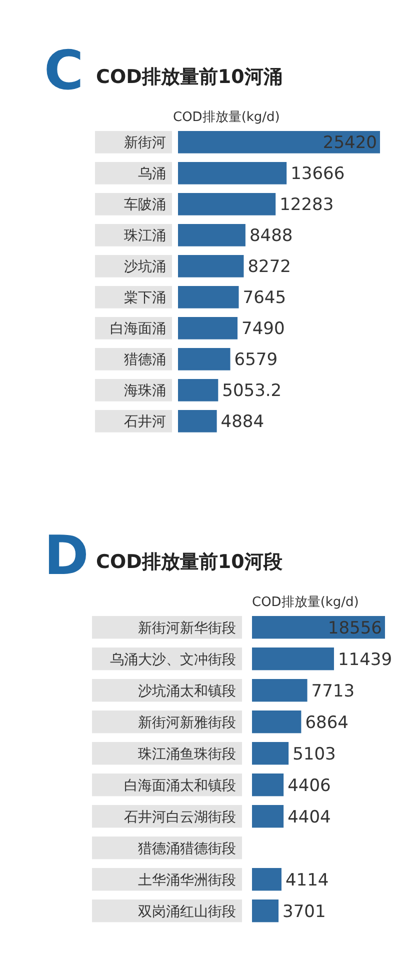 The image size is (405, 970). What do you see at coordinates (66, 555) in the screenshot?
I see `text: D` at bounding box center [66, 555].